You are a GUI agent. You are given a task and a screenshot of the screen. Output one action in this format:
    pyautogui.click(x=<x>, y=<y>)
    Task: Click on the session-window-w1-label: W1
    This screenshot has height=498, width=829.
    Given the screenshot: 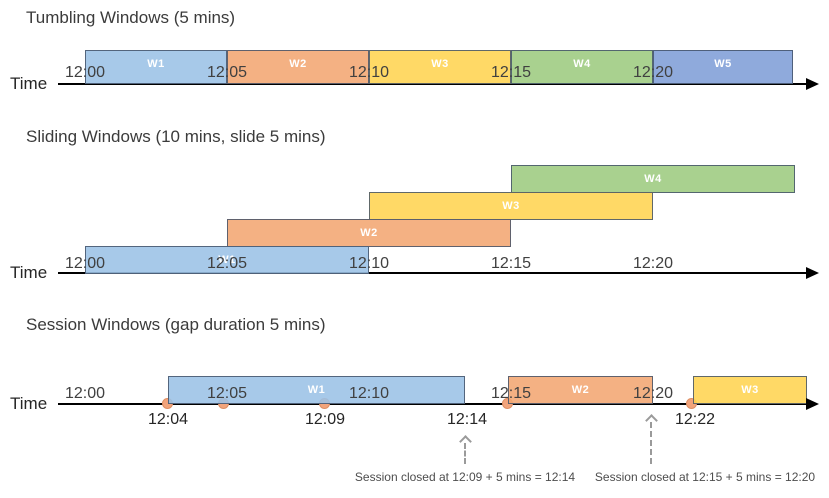 What is the action you would take?
    pyautogui.click(x=316, y=390)
    